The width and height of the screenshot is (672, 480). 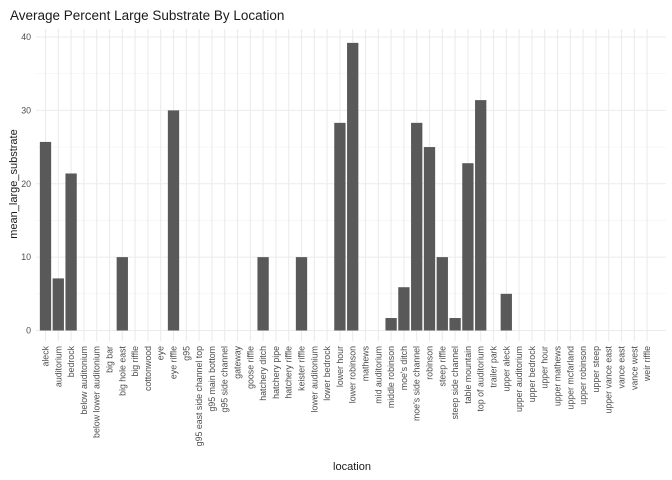 What do you see at coordinates (212, 379) in the screenshot?
I see `x-tick-label: g95 main bottom` at bounding box center [212, 379].